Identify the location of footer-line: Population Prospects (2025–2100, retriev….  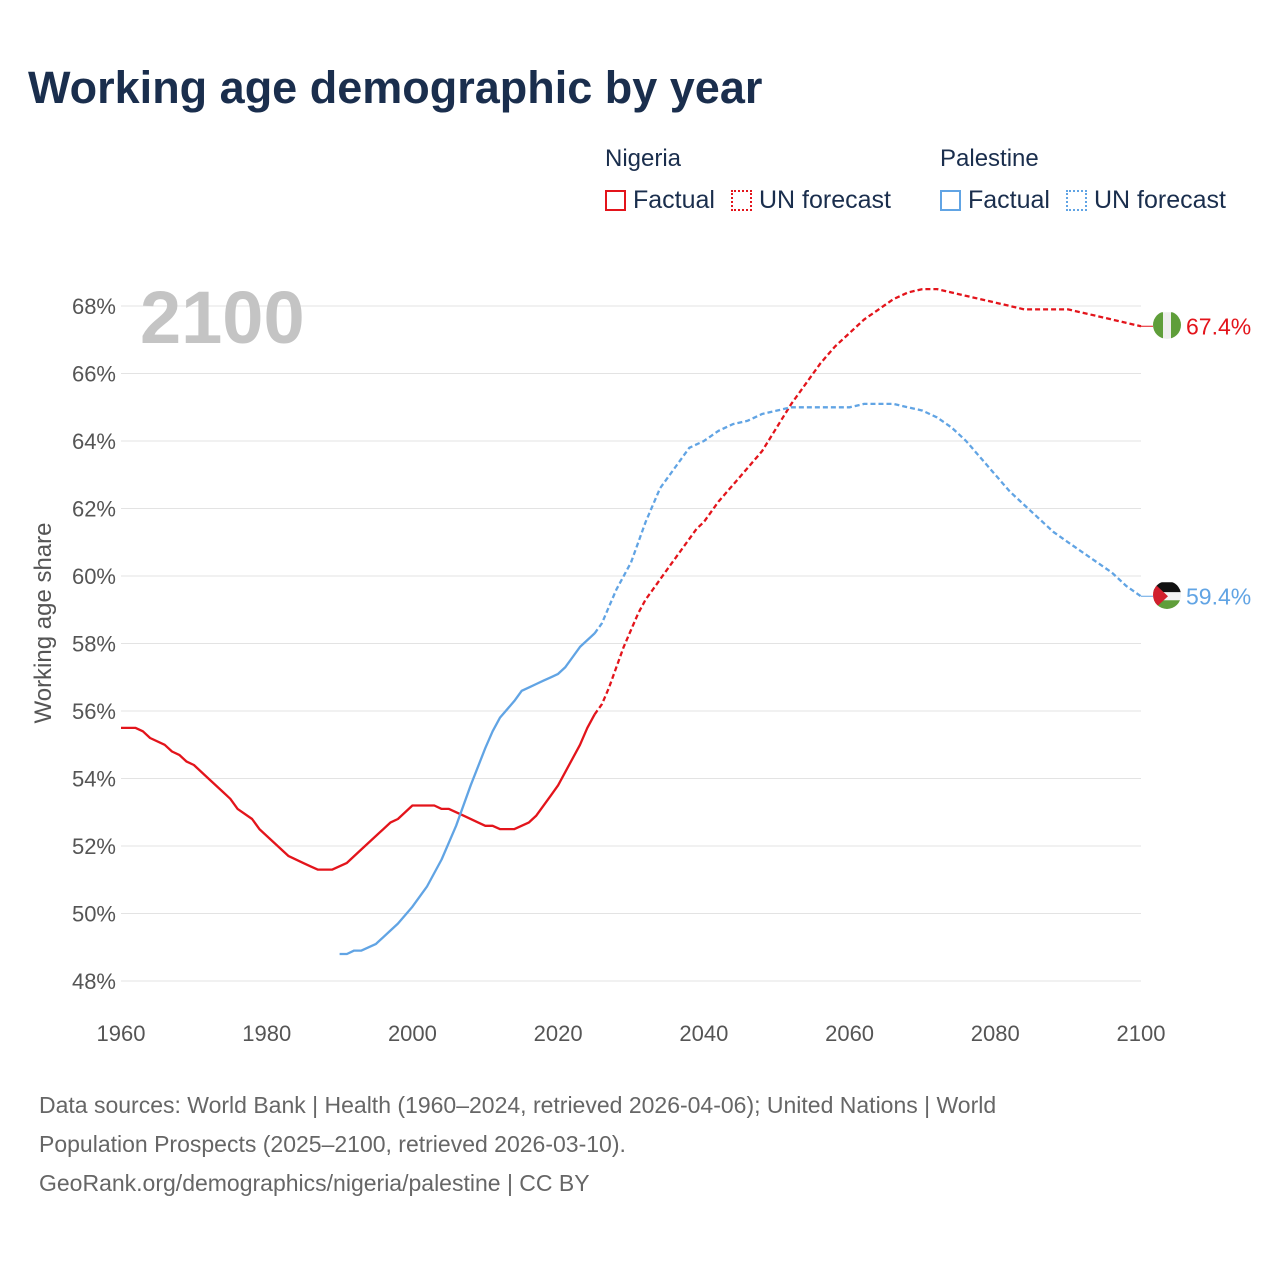
(332, 1144).